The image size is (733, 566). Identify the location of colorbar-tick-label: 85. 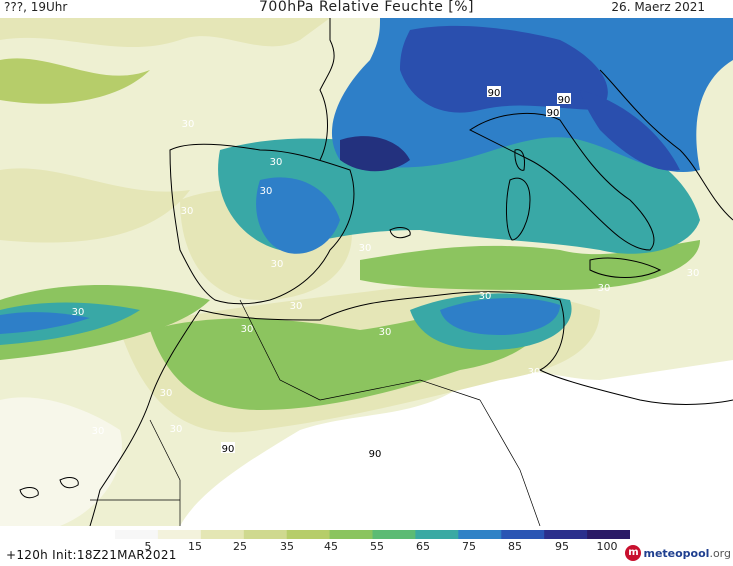
(515, 546).